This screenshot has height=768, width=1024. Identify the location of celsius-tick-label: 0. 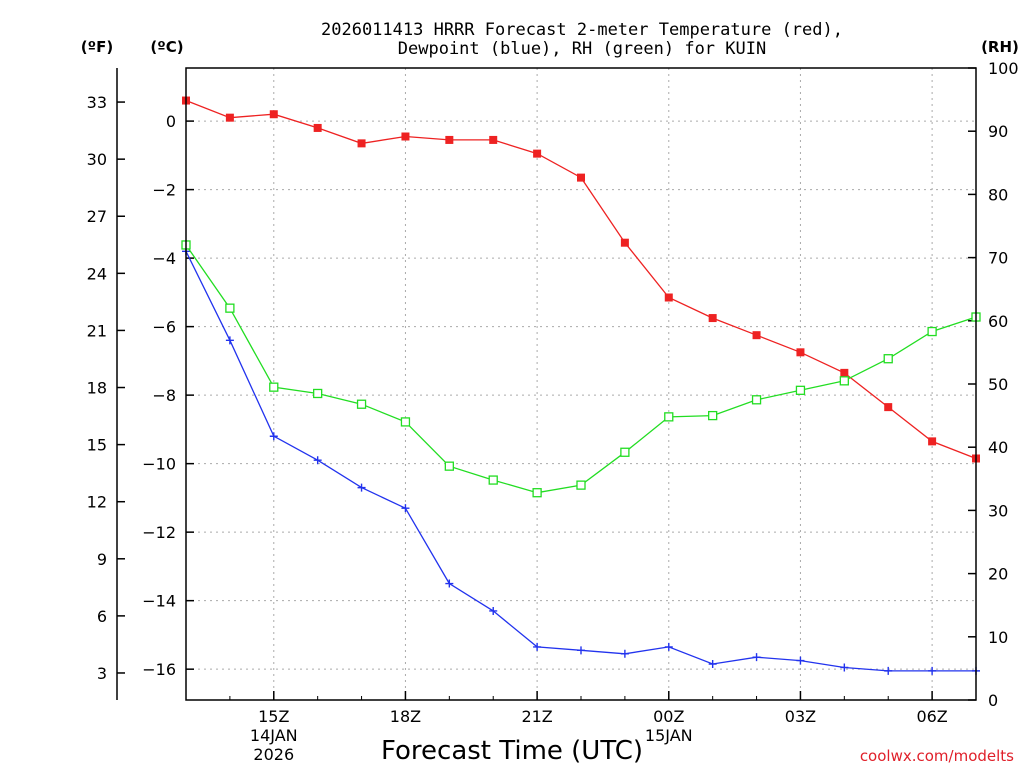
(171, 121).